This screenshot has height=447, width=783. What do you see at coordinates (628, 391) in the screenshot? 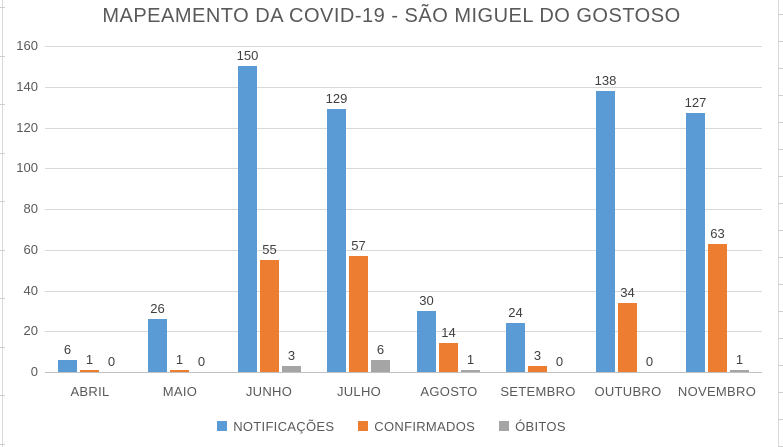
I see `x-axis-category-label: OUTUBRO` at bounding box center [628, 391].